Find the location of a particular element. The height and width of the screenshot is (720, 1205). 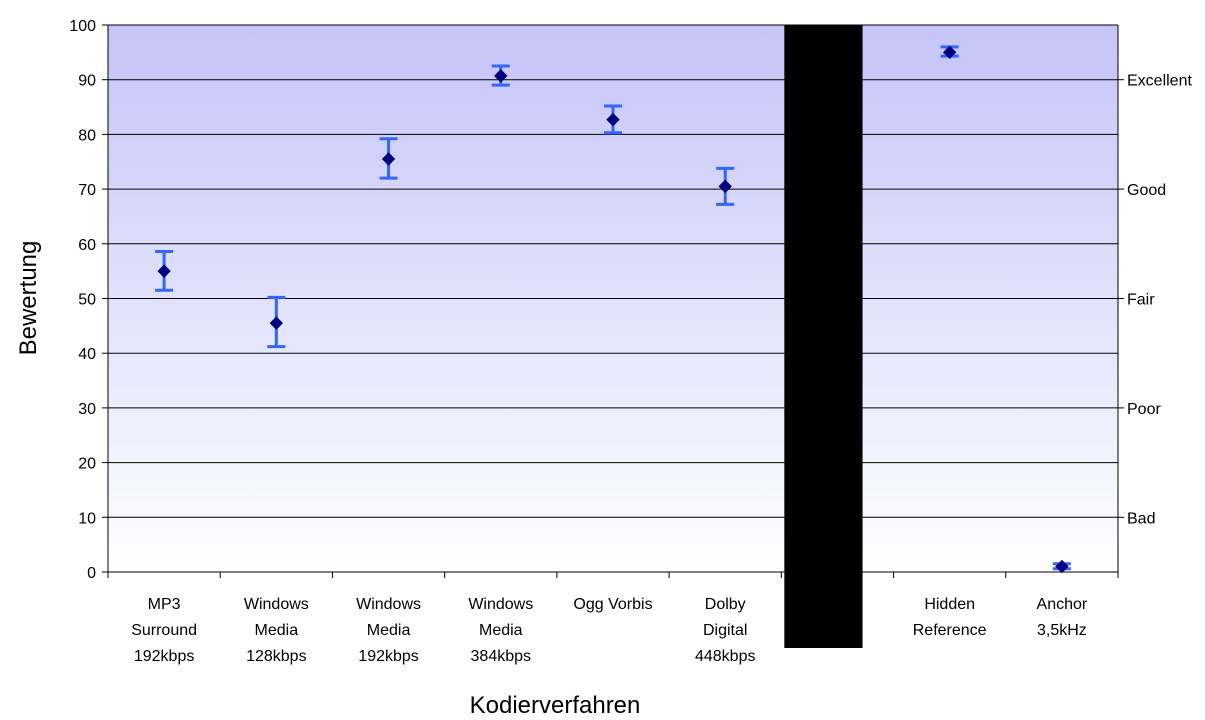

x-category-label-line: Ogg Vorbis is located at coordinates (612, 604).